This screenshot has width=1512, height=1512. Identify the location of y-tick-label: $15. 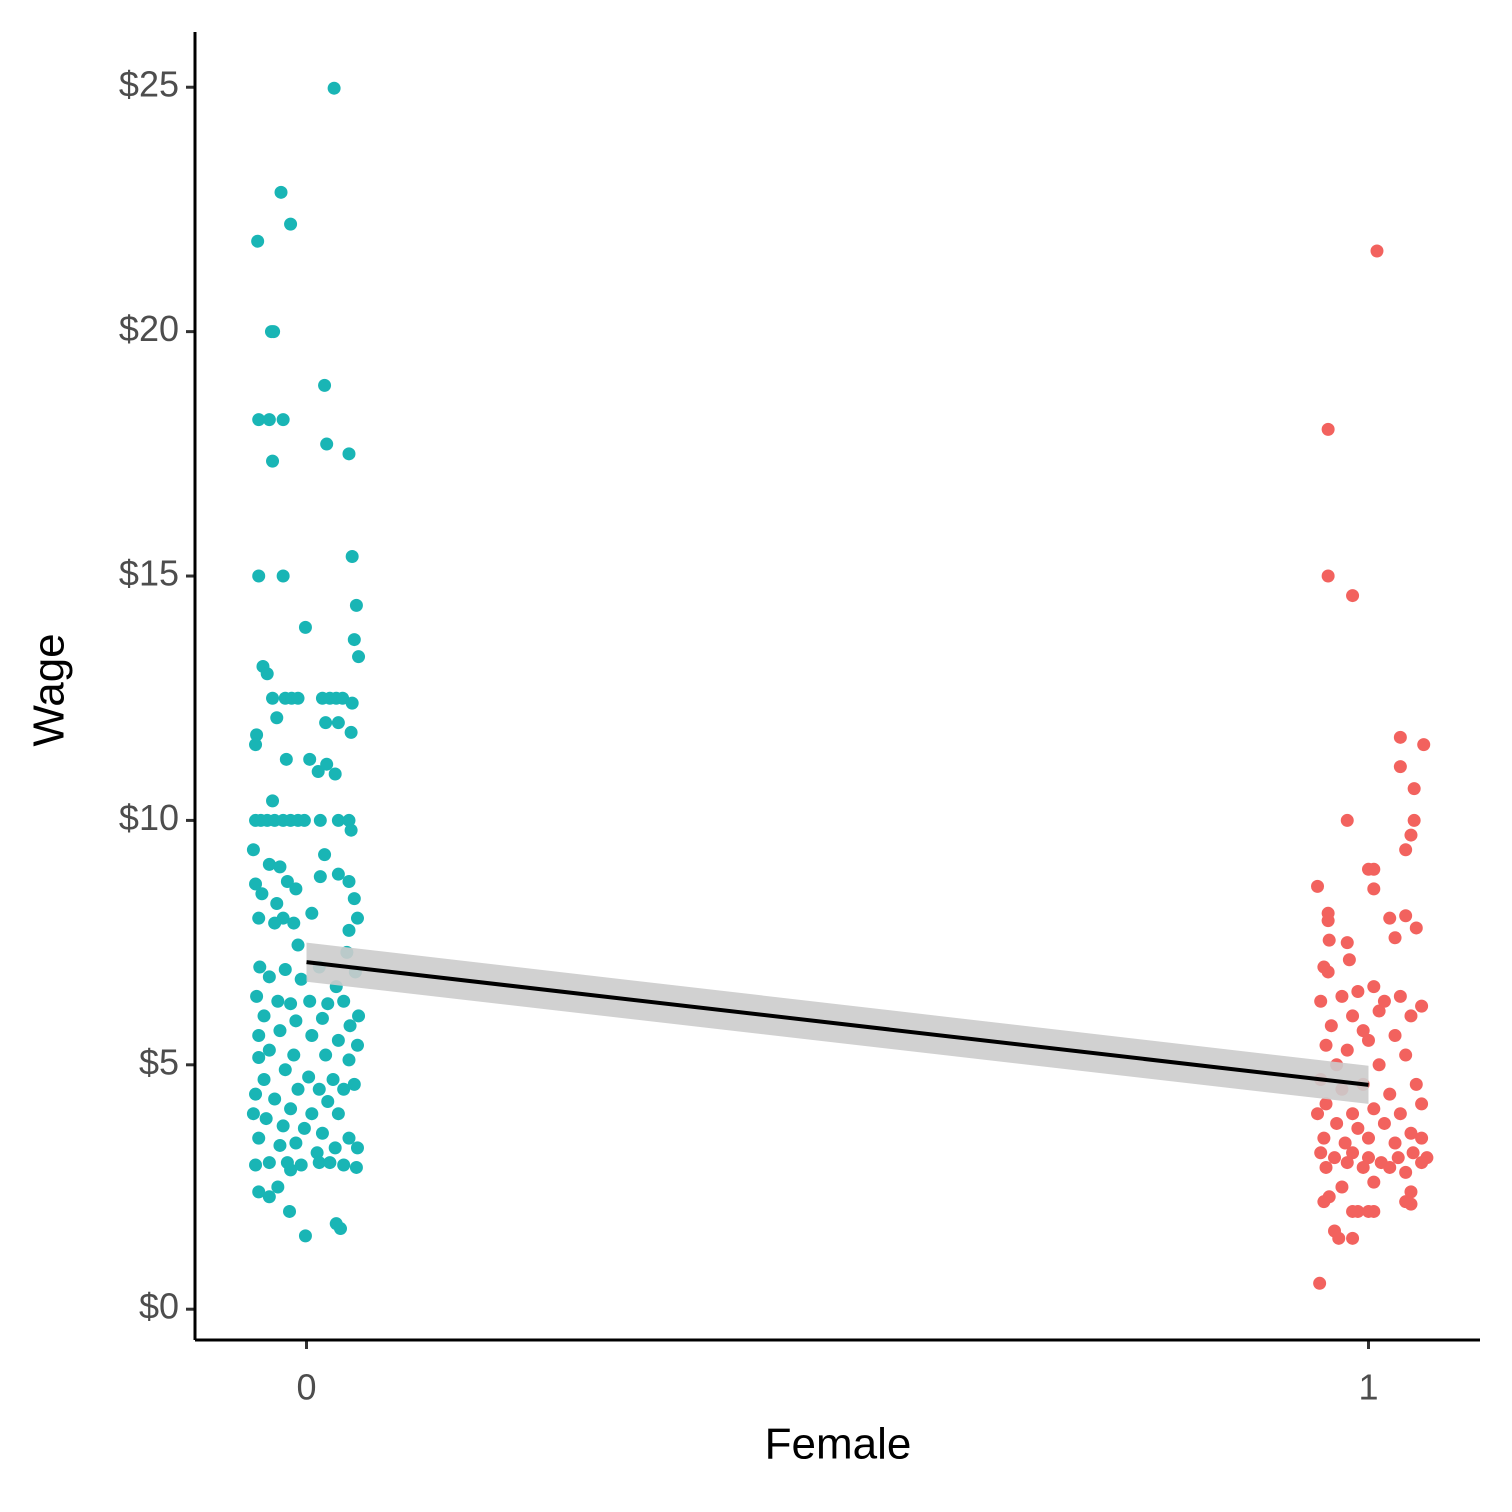
(149, 573).